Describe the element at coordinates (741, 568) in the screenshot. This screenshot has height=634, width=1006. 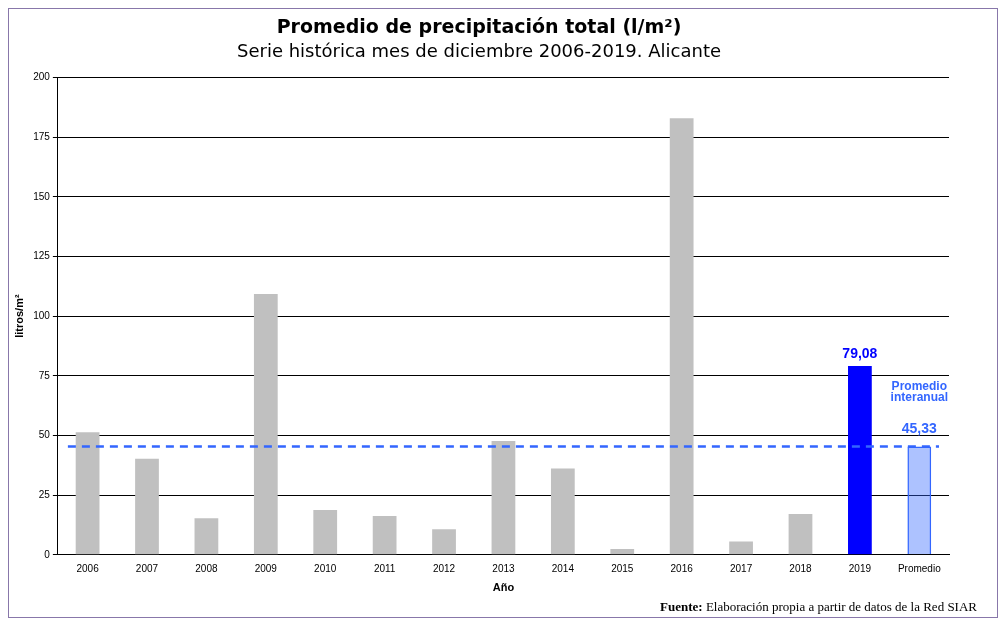
I see `x-tick-label: 2017` at that location.